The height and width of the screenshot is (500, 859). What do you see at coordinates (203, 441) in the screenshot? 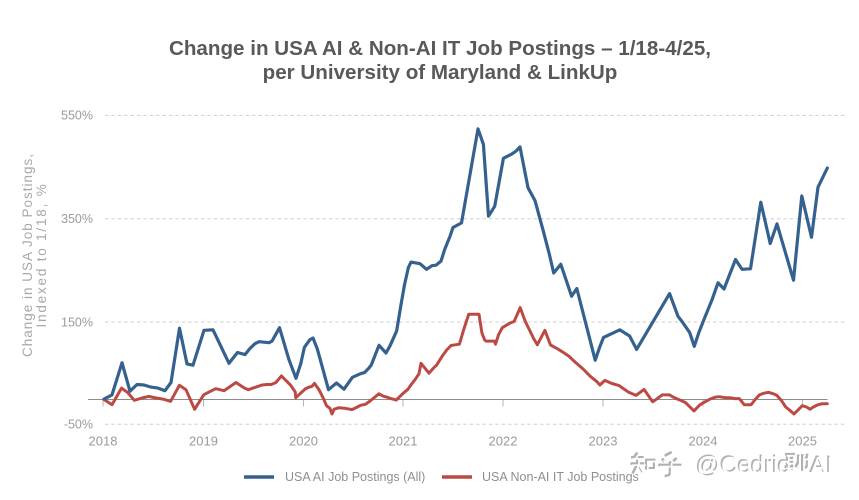
I see `svg-text: 2019` at bounding box center [203, 441].